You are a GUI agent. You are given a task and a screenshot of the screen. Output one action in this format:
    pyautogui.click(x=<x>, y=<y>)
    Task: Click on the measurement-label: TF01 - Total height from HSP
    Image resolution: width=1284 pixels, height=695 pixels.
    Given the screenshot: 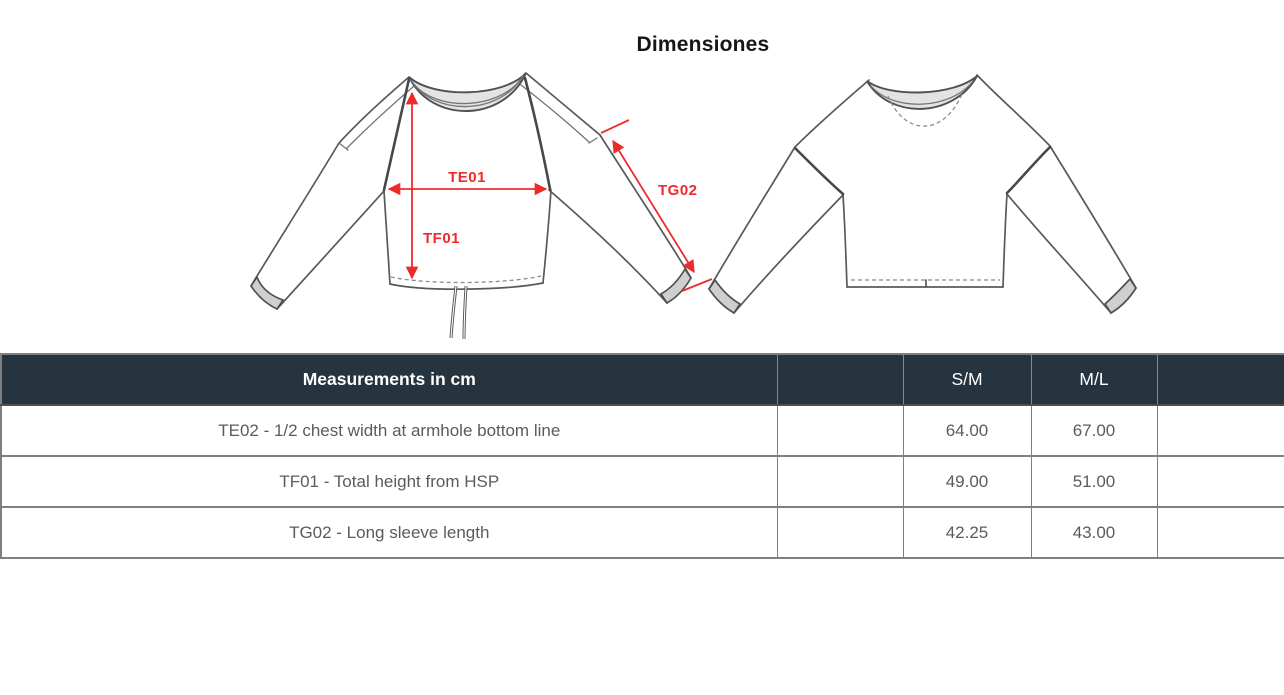 What is the action you would take?
    pyautogui.click(x=389, y=481)
    